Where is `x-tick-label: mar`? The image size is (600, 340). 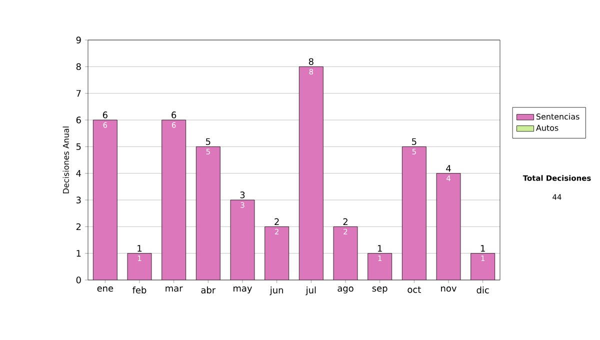
x-tick-label: mar is located at coordinates (174, 289).